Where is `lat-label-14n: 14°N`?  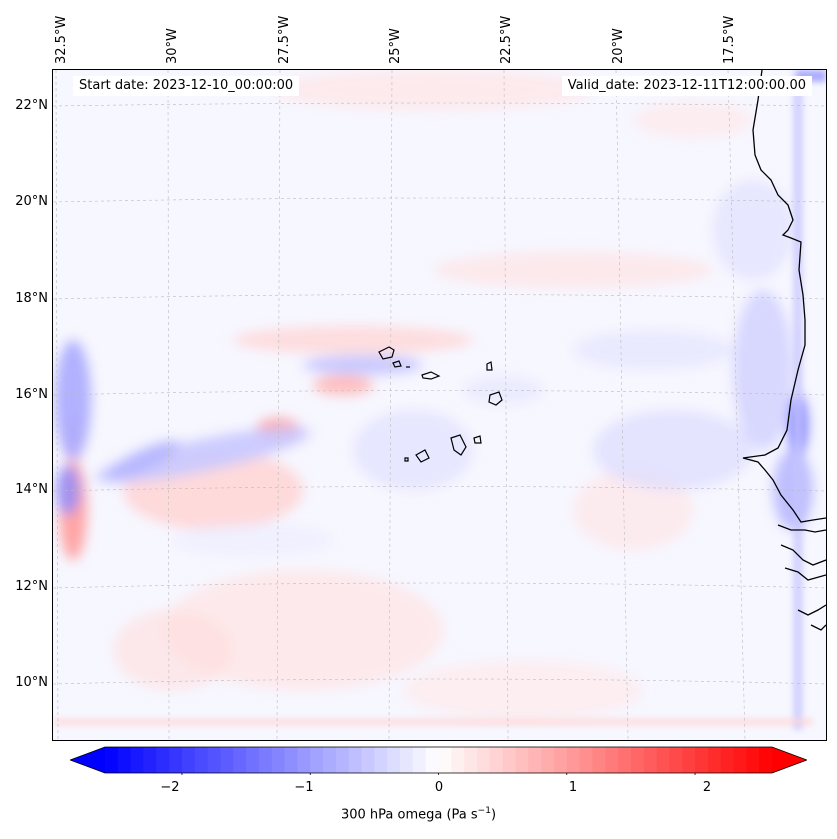
lat-label-14n: 14°N is located at coordinates (31, 489).